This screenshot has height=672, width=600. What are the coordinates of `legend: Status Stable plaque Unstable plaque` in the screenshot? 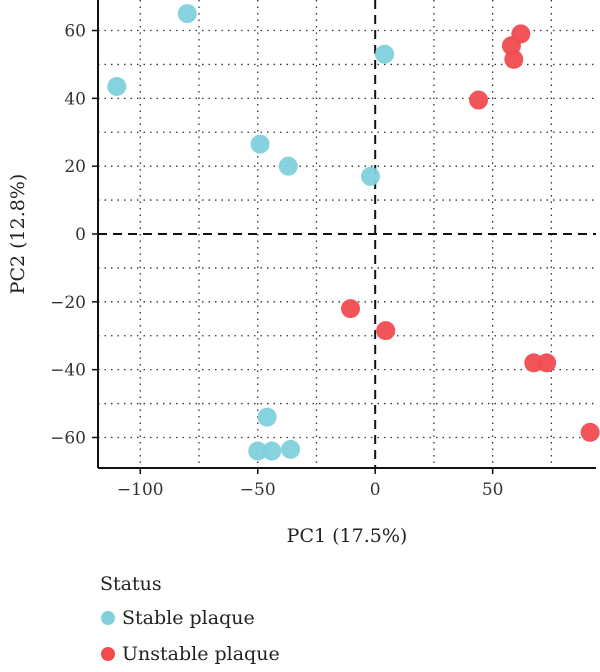 It's located at (190, 619).